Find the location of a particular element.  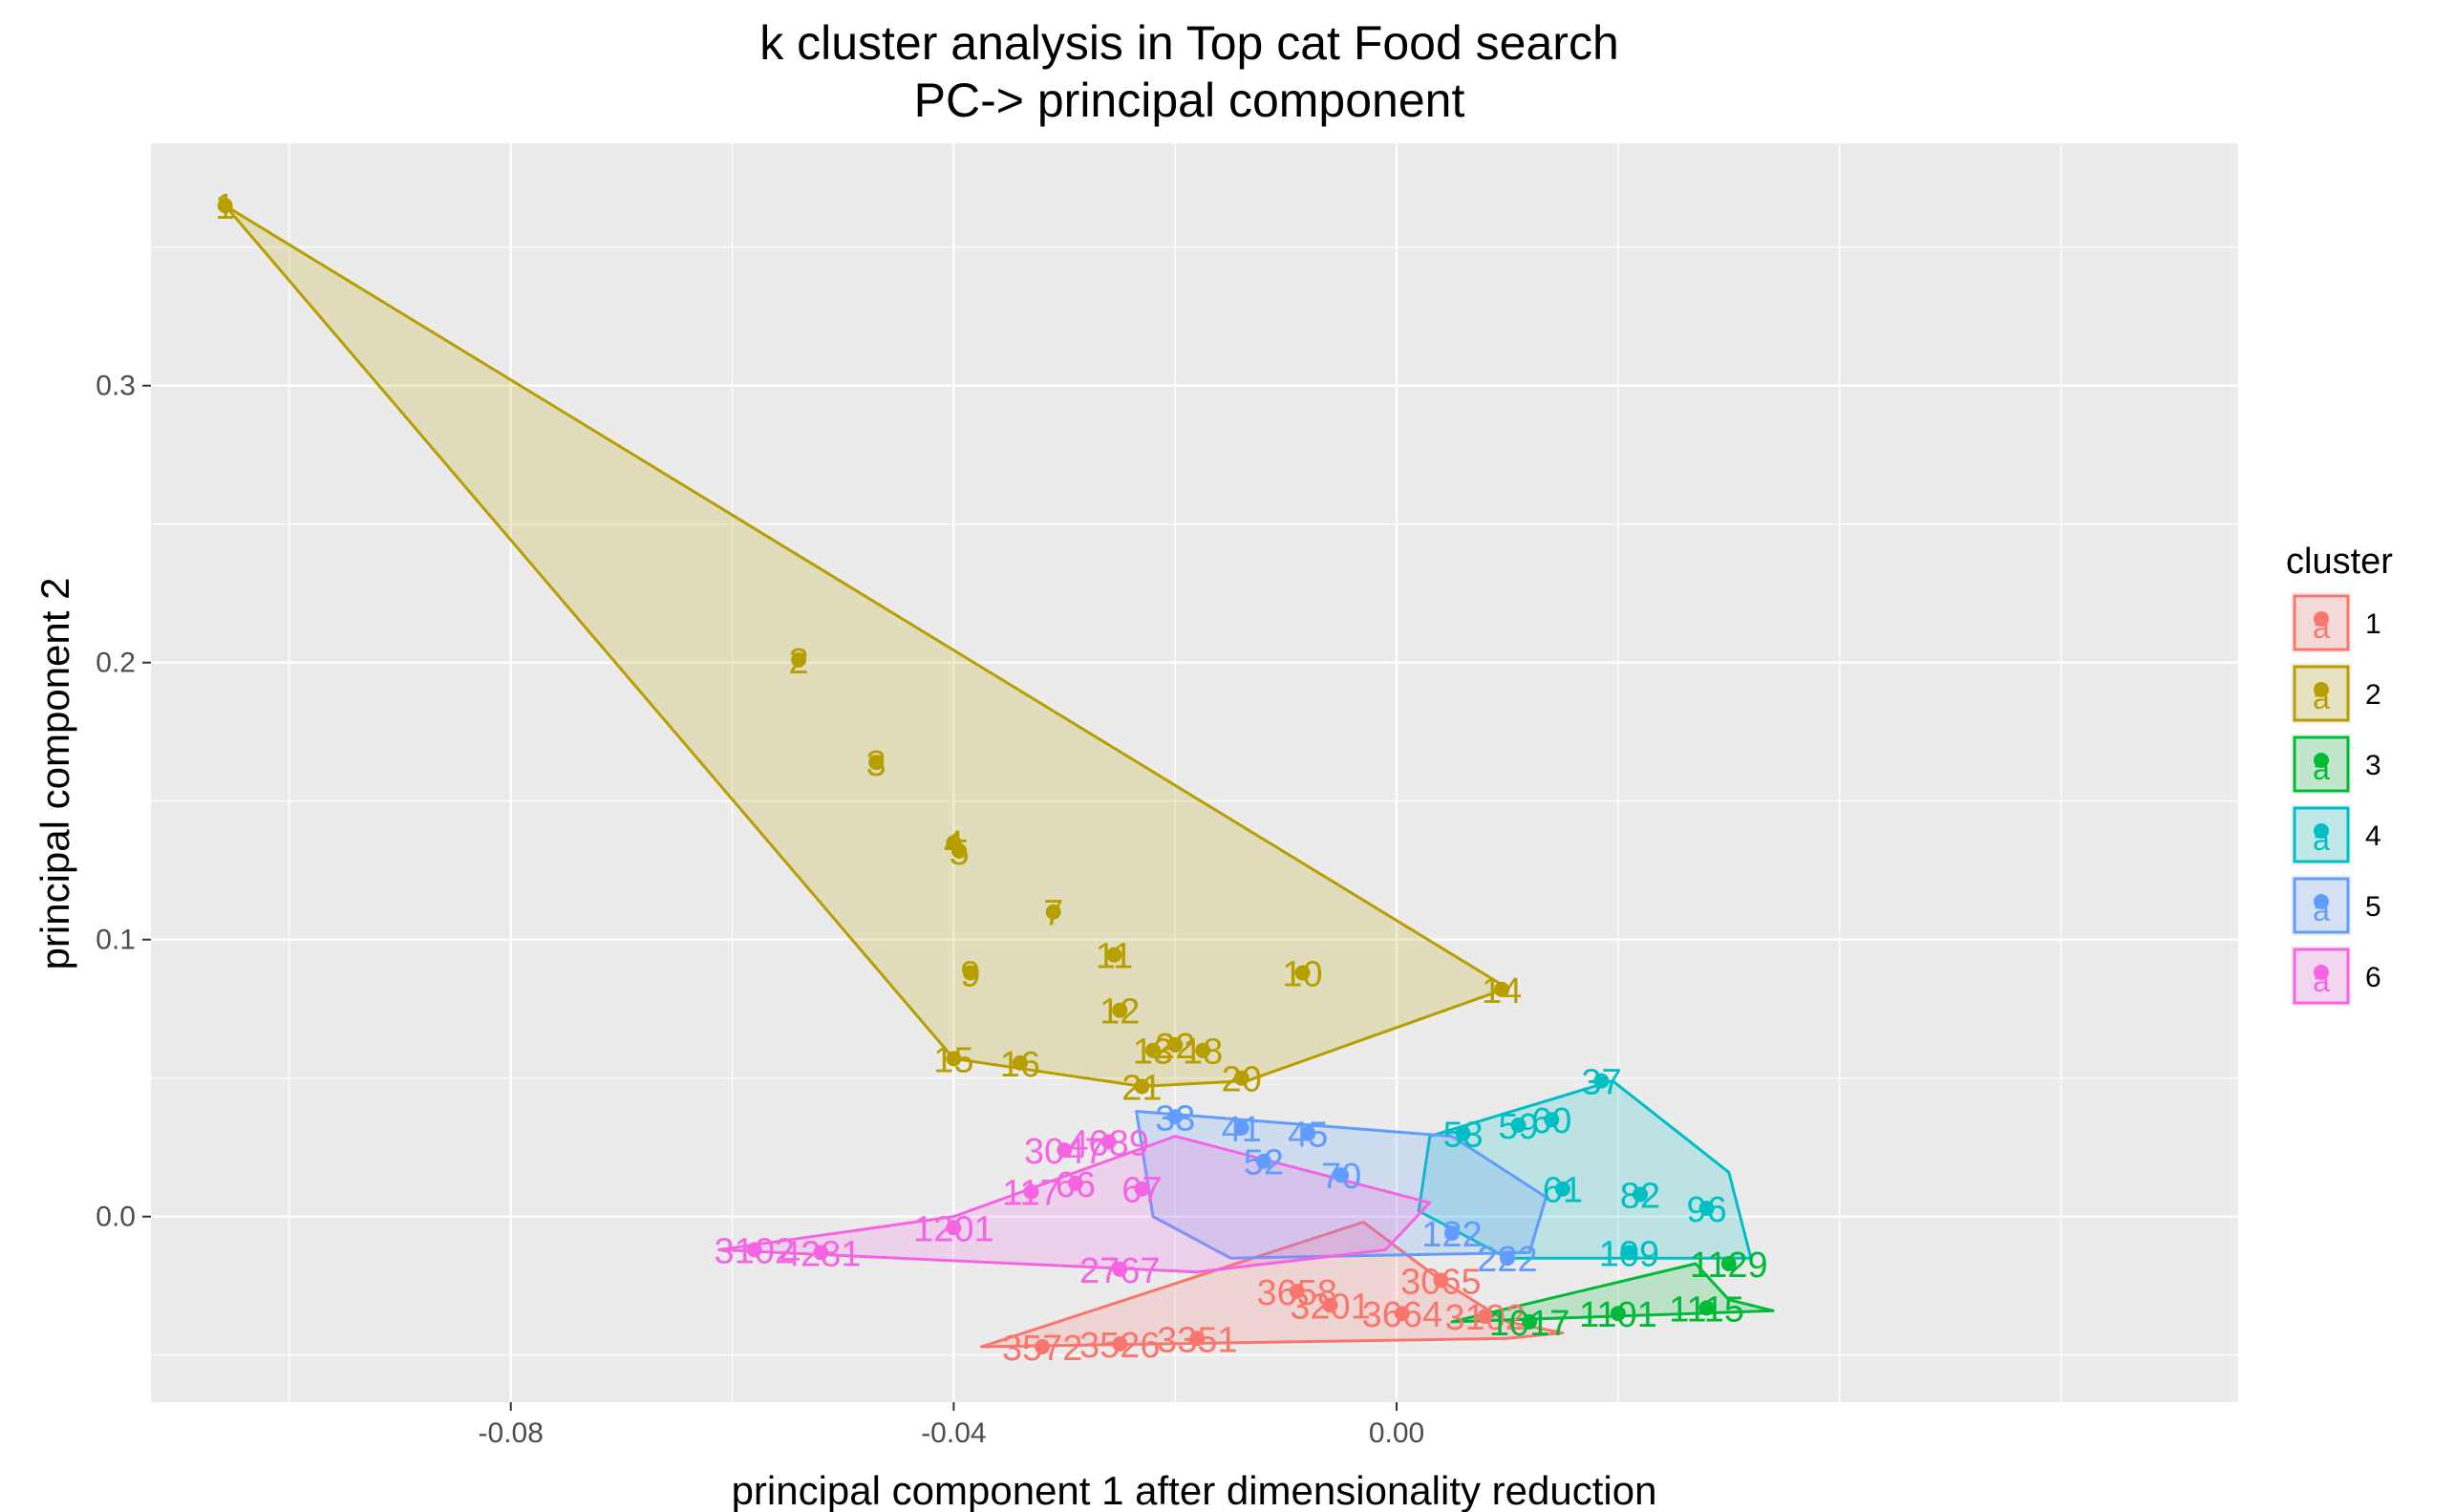

cluster-2-point-label: 20 is located at coordinates (1242, 1080).